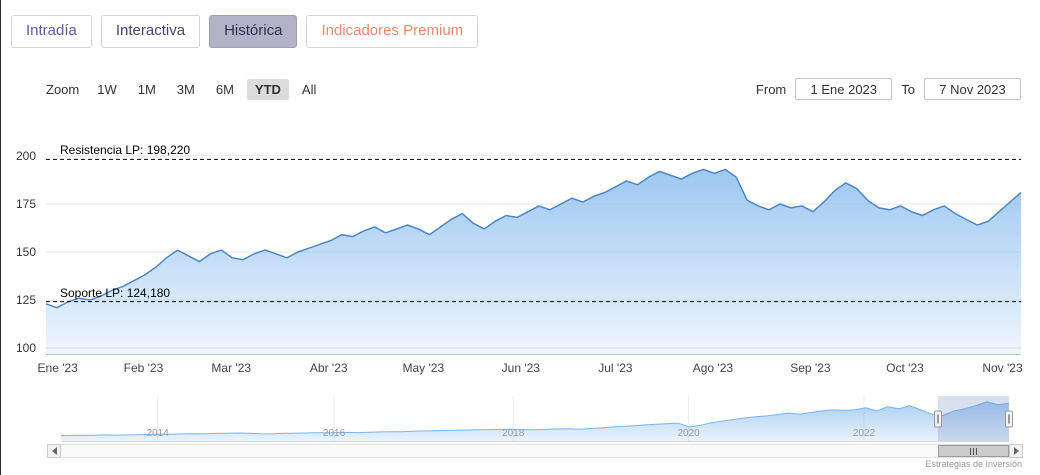 This screenshot has height=475, width=1040. Describe the element at coordinates (905, 368) in the screenshot. I see `x-tick-label: Oct '23` at that location.